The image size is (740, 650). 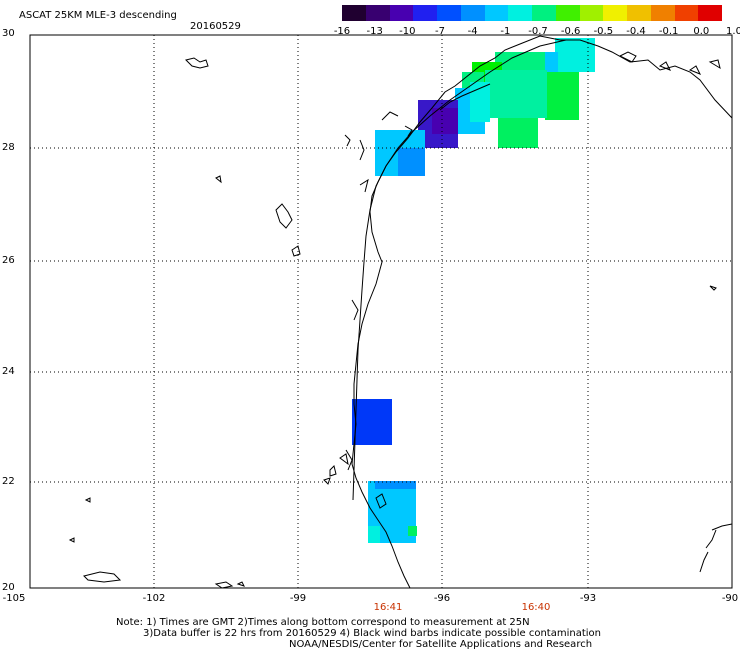 I want to click on latitude-label: 20, so click(x=8, y=587).